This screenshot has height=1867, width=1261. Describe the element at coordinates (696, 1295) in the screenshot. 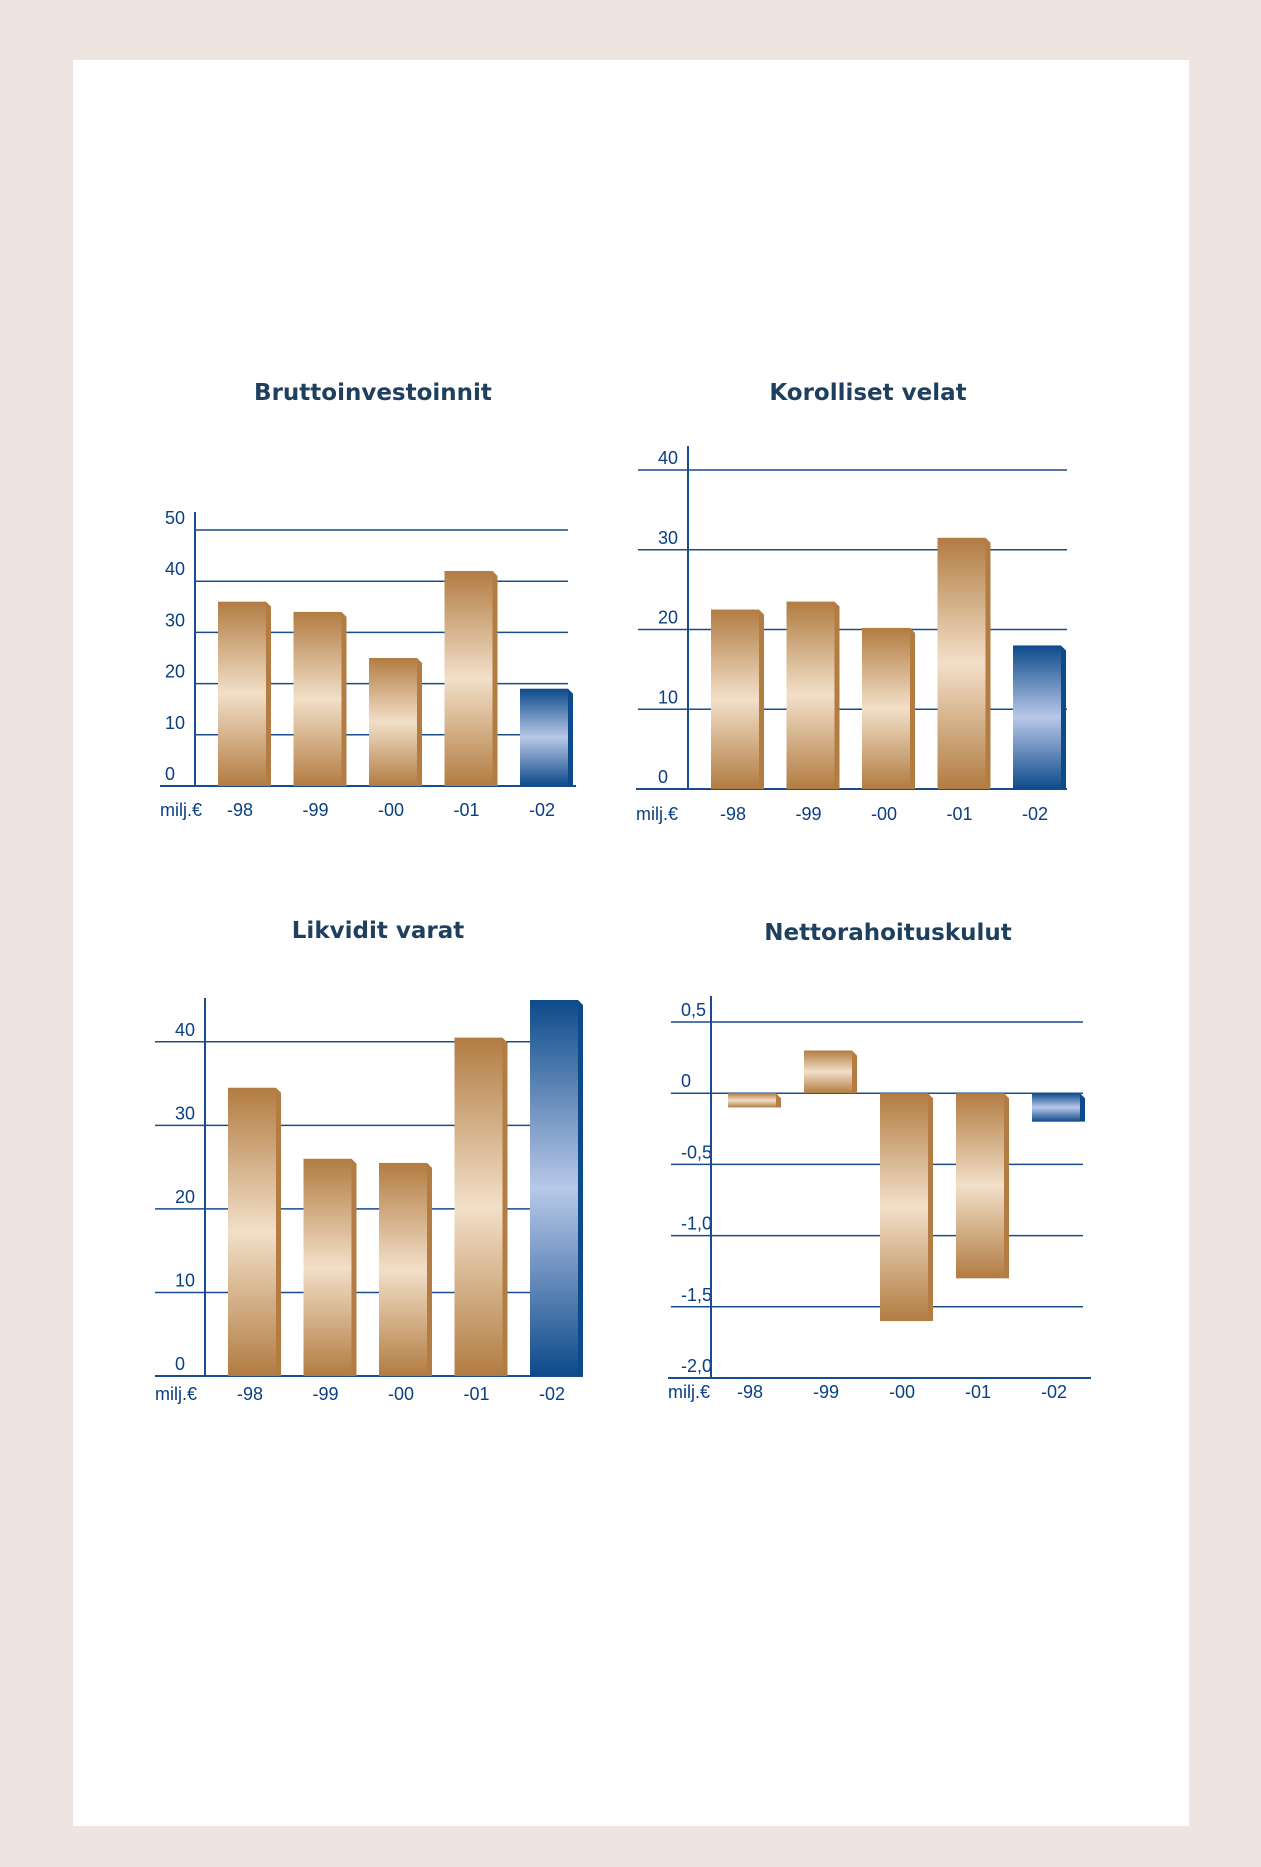

I see `y-tick-label: -1,5` at that location.